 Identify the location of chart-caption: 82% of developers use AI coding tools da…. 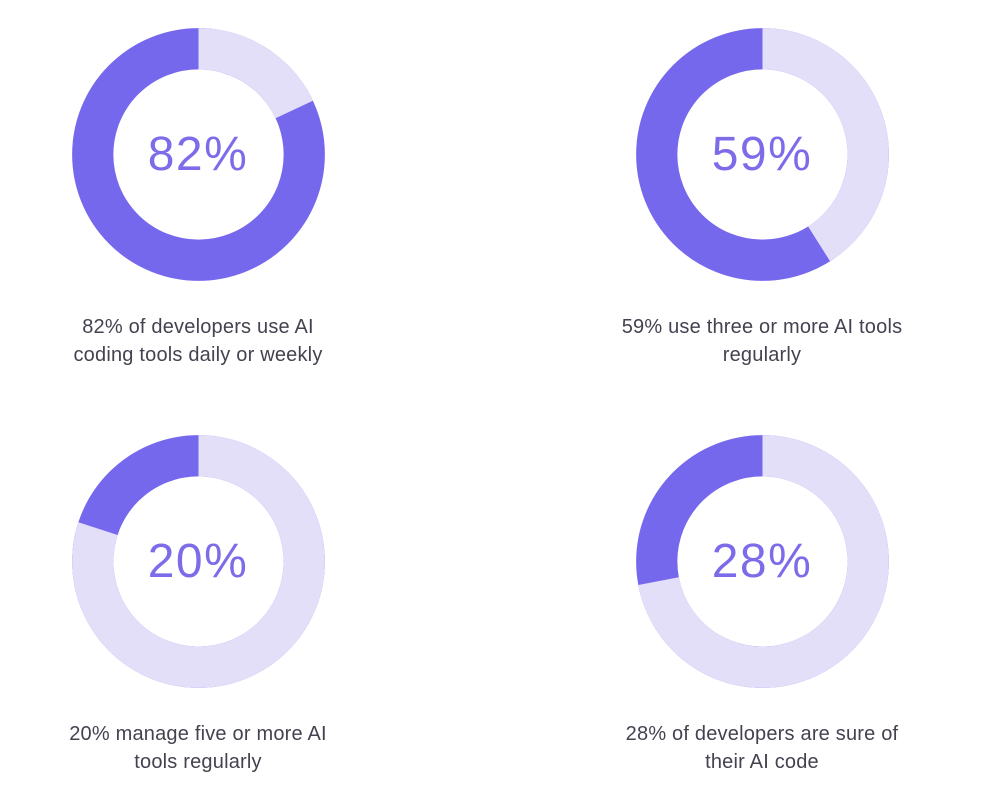
(197, 341).